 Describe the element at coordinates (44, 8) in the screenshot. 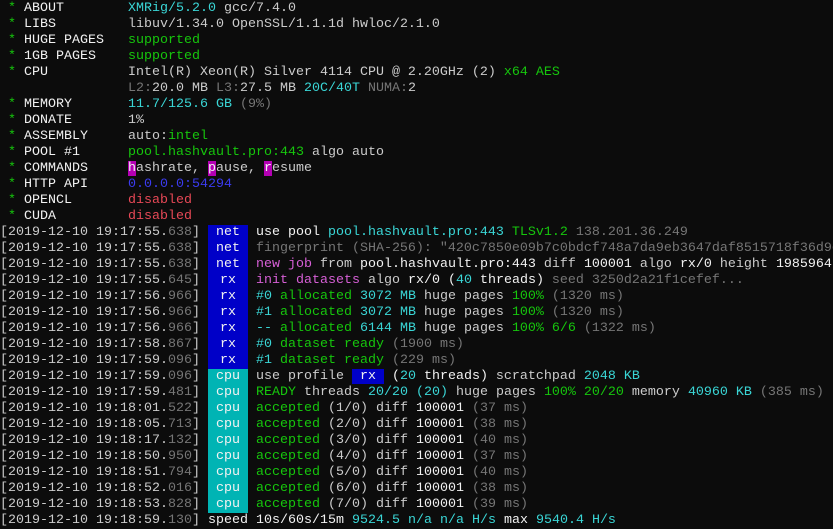

I see `summary-label: ABOUT` at that location.